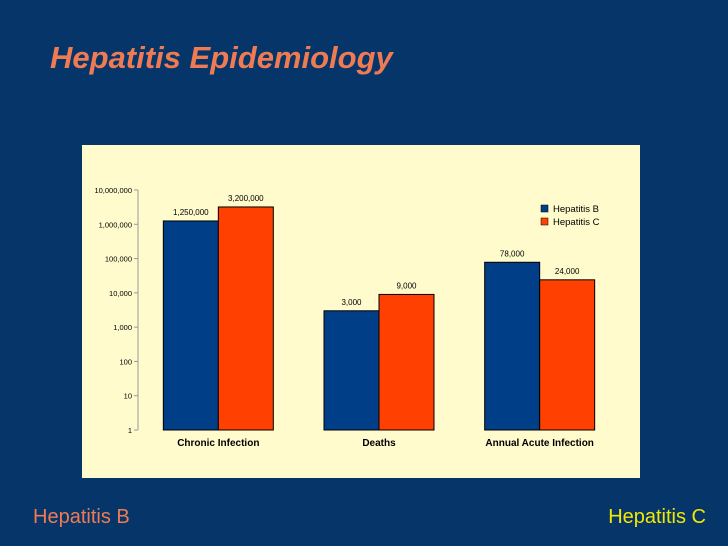  Describe the element at coordinates (118, 259) in the screenshot. I see `y-tick-label: 100,000` at that location.